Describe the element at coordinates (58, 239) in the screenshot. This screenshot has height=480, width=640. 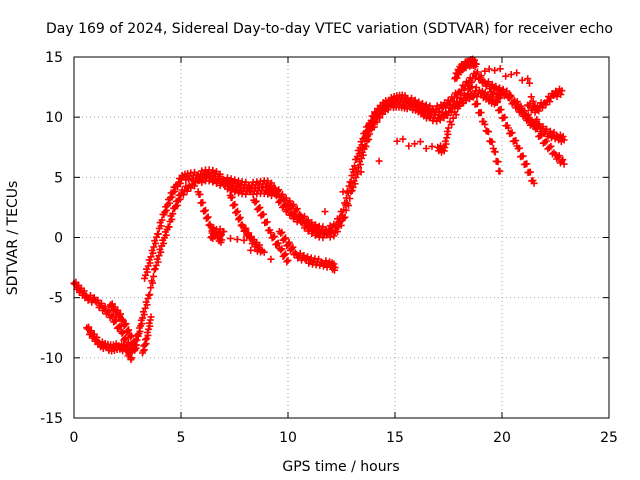
I see `y-tick-label: 0` at that location.